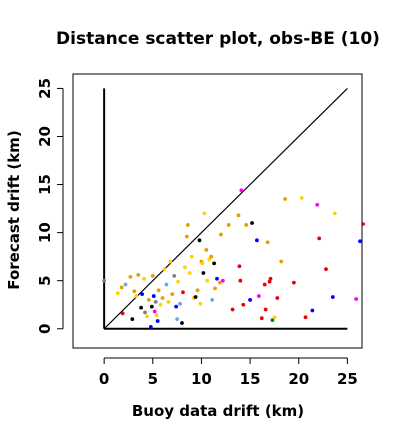  What do you see at coordinates (218, 411) in the screenshot?
I see `x-axis-label: Buoy data drift (km)` at bounding box center [218, 411].